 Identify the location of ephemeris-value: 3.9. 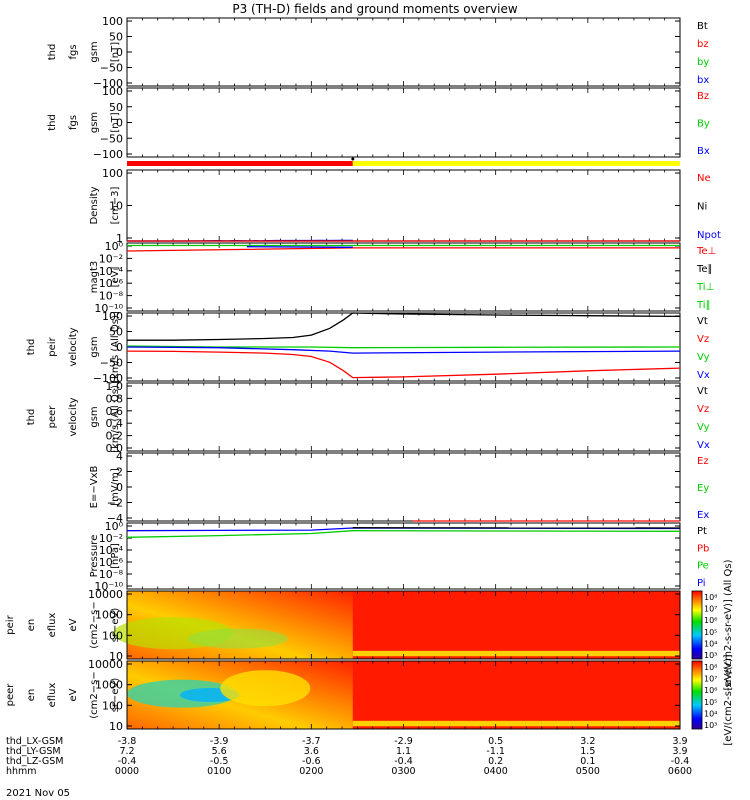
(679, 741).